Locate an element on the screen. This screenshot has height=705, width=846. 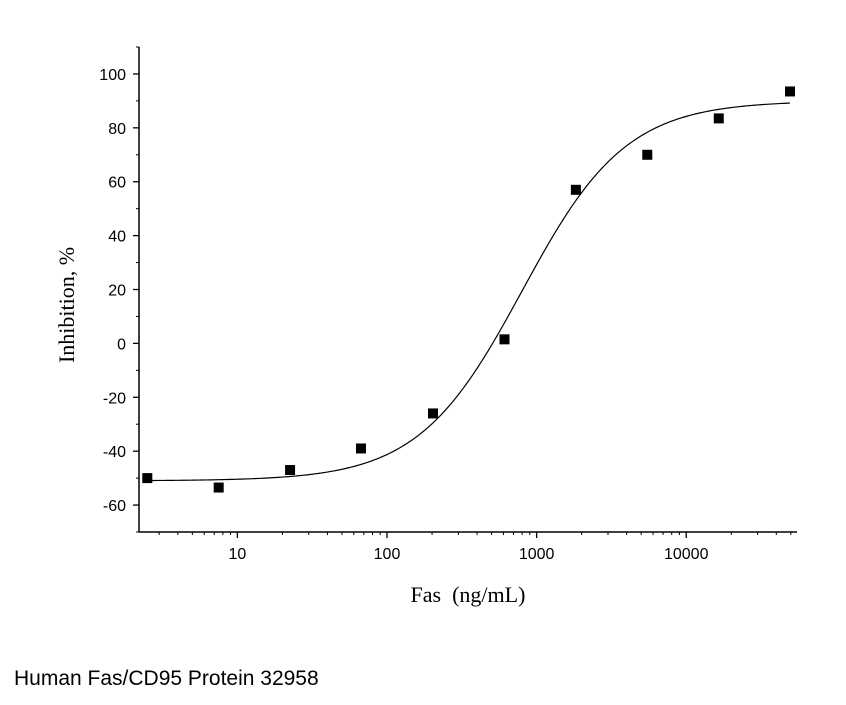
y-tick-label: 100 is located at coordinates (112, 75).